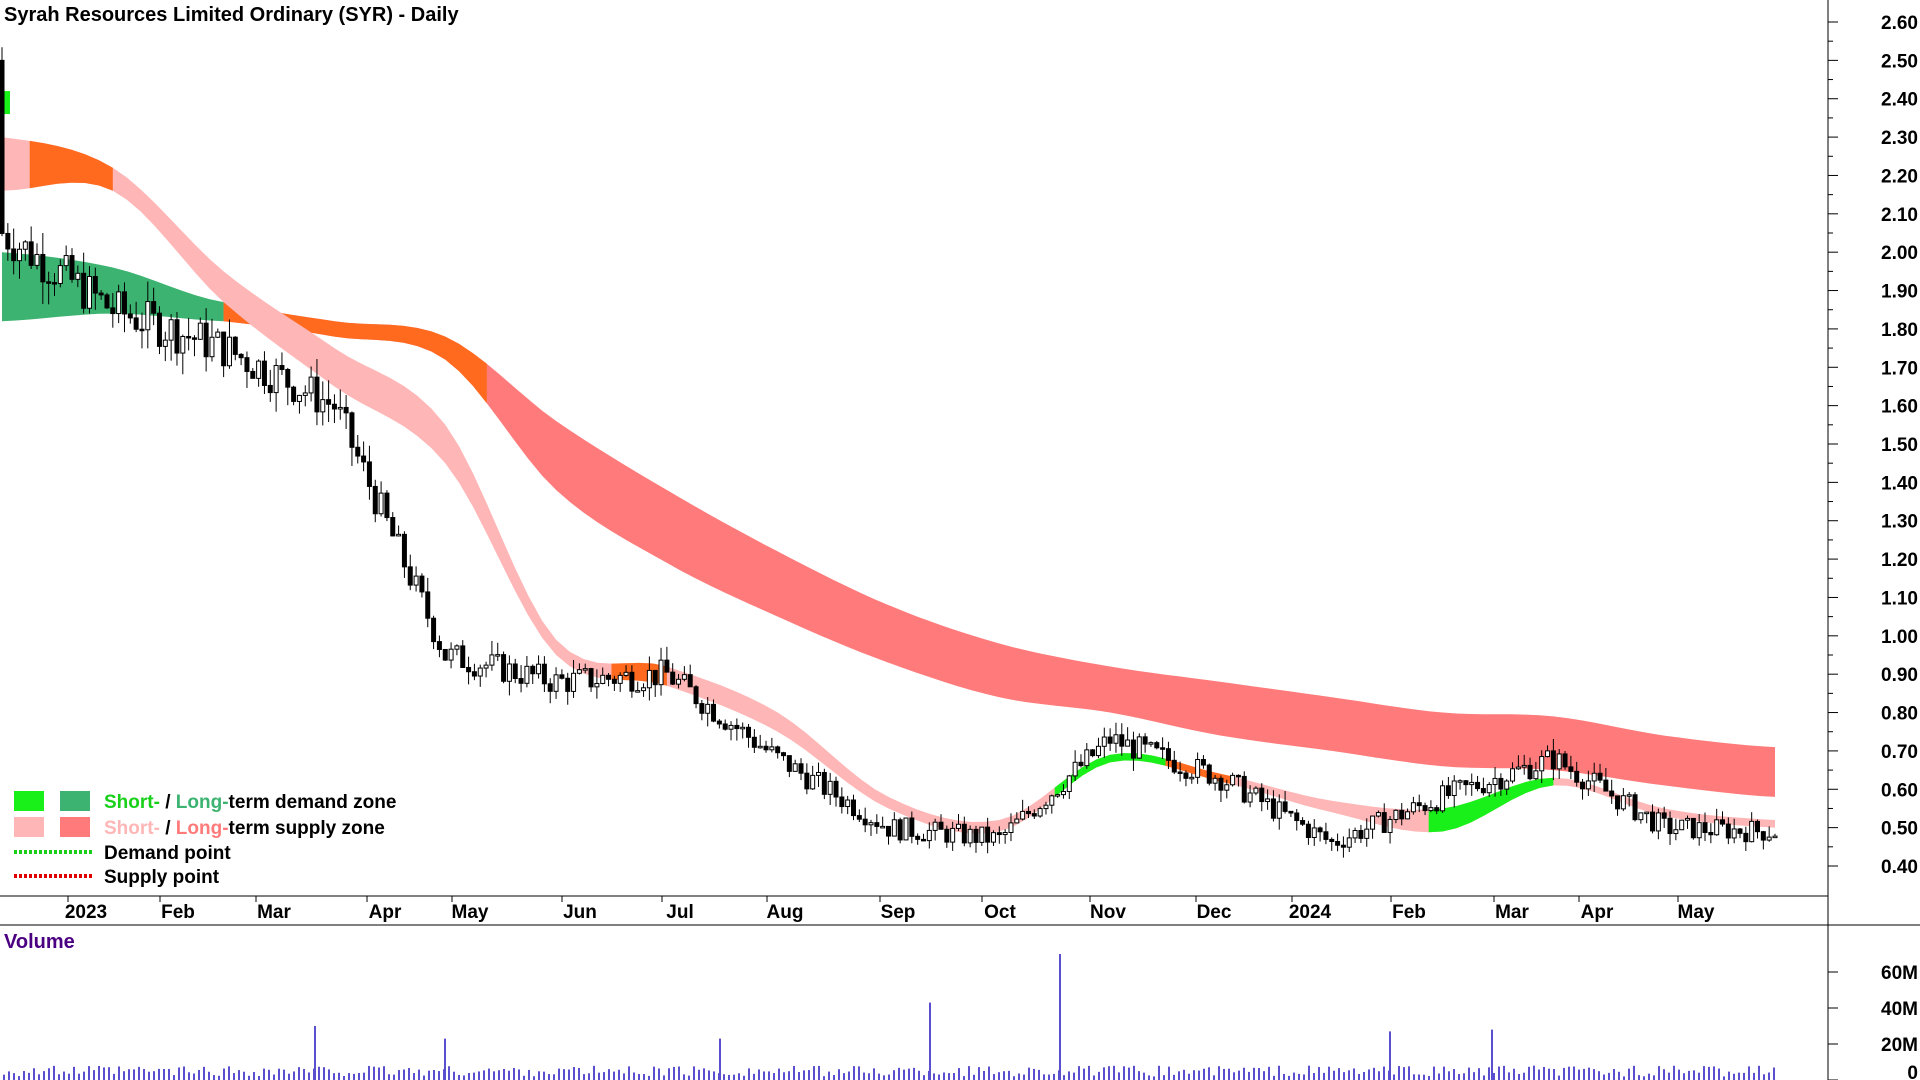  Describe the element at coordinates (1899, 23) in the screenshot. I see `price-tick-label: 2.60` at that location.